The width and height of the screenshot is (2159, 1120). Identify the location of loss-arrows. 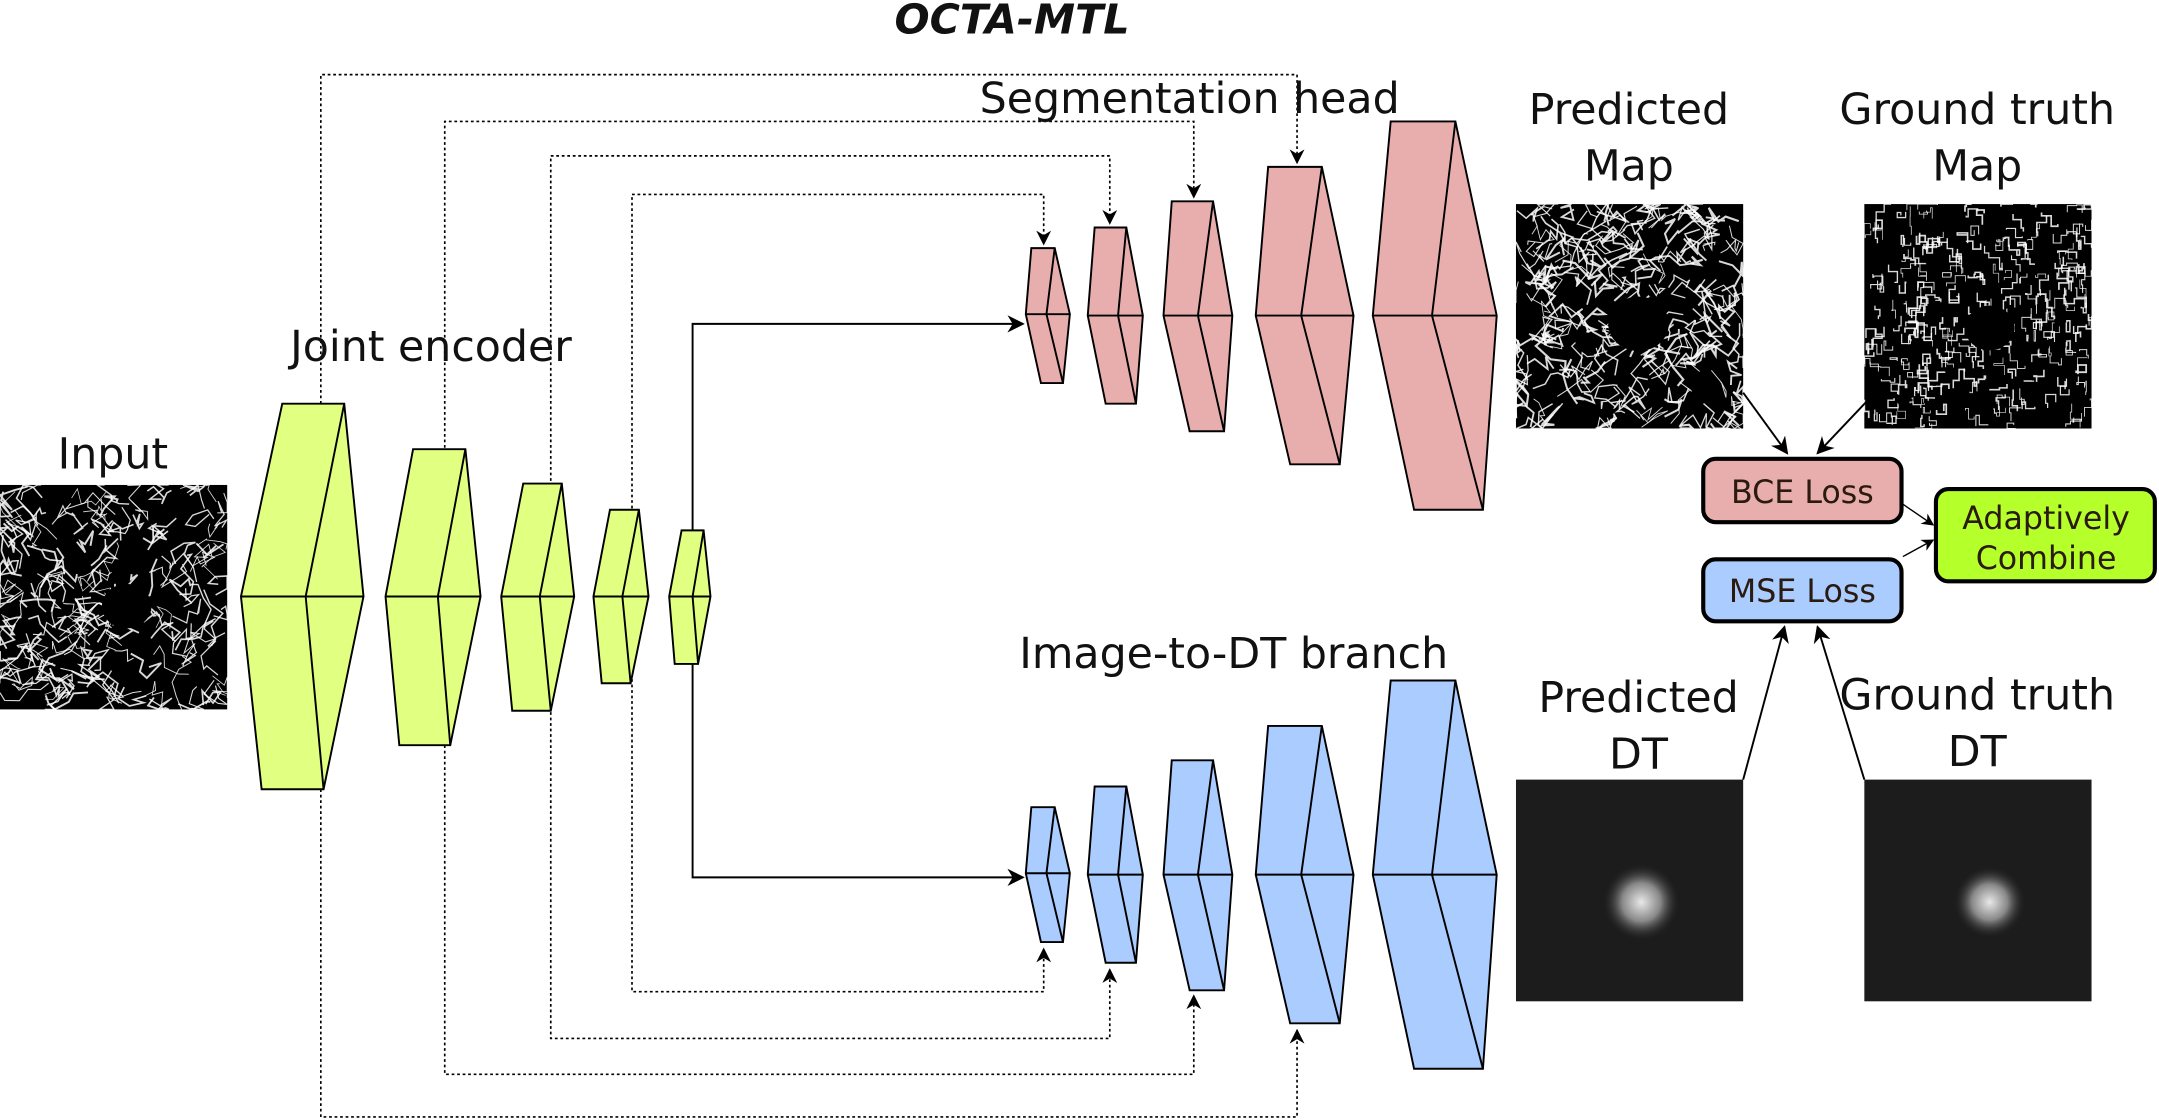
(1838, 586).